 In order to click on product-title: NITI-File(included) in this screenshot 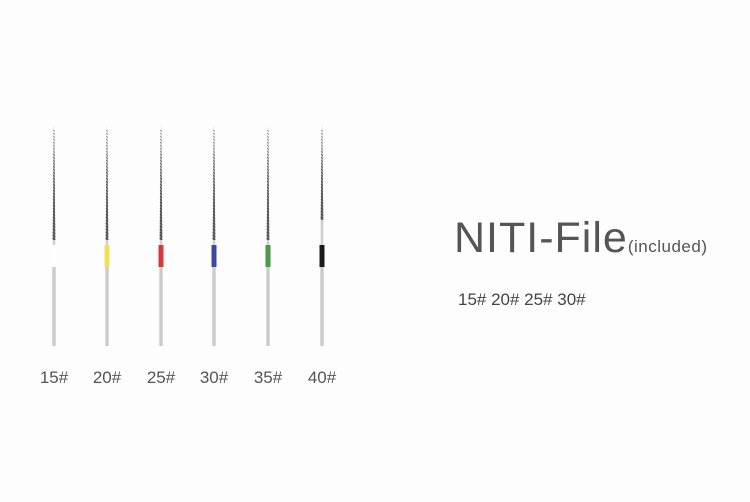, I will do `click(580, 238)`.